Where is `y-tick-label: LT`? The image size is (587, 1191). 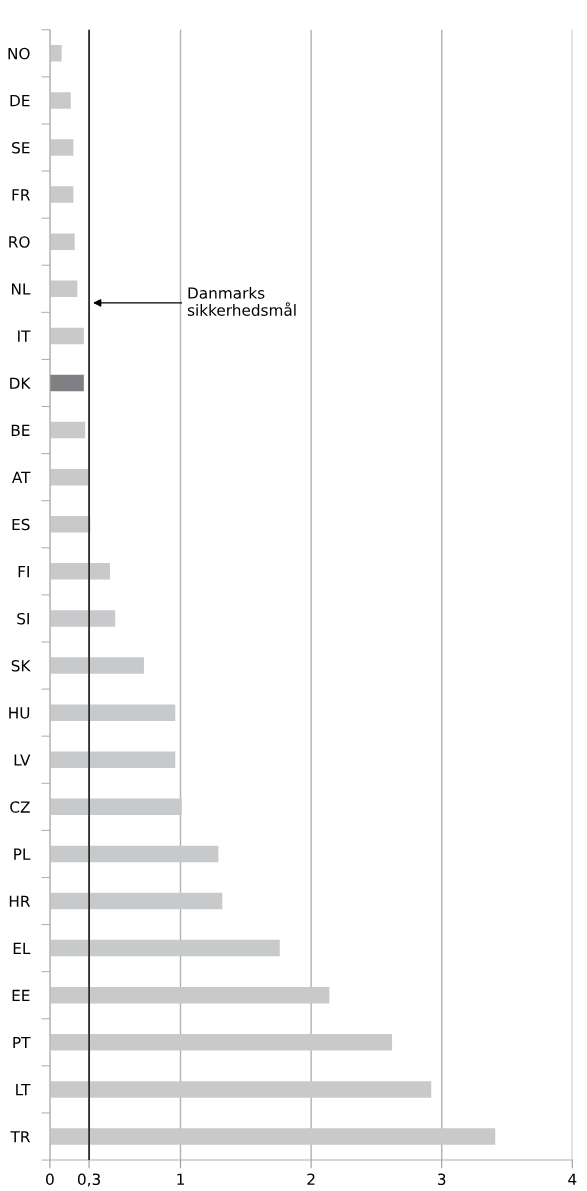 y-tick-label: LT is located at coordinates (23, 1090).